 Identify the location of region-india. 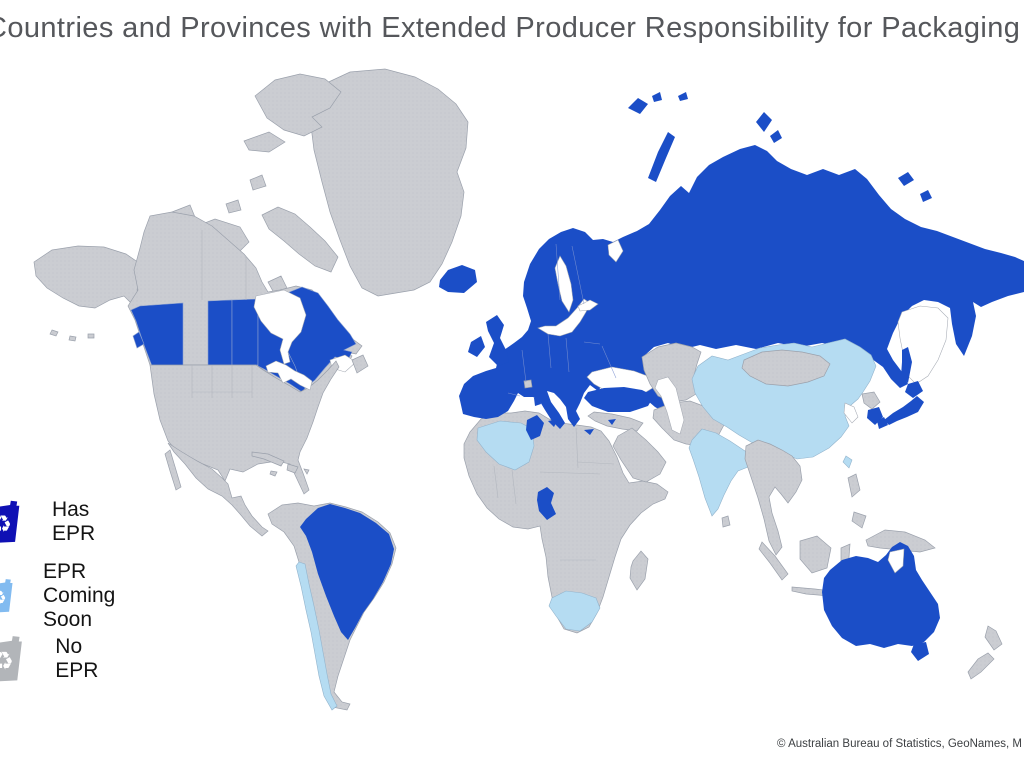
(725, 472).